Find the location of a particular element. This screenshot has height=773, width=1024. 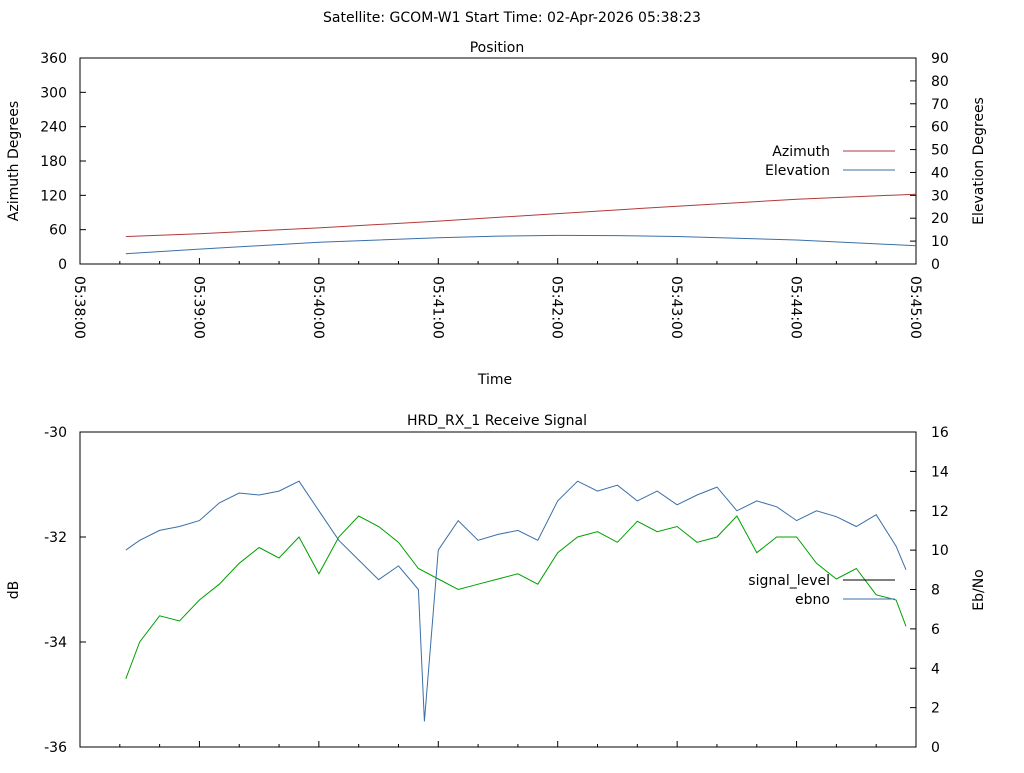

right-y-tick-label: 60 is located at coordinates (940, 128).